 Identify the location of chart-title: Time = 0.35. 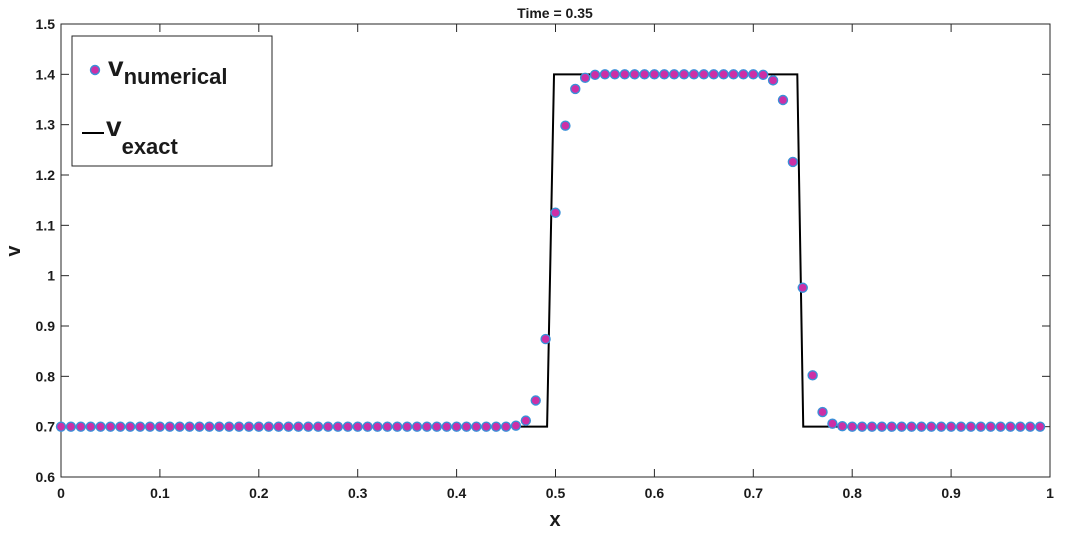
(555, 13).